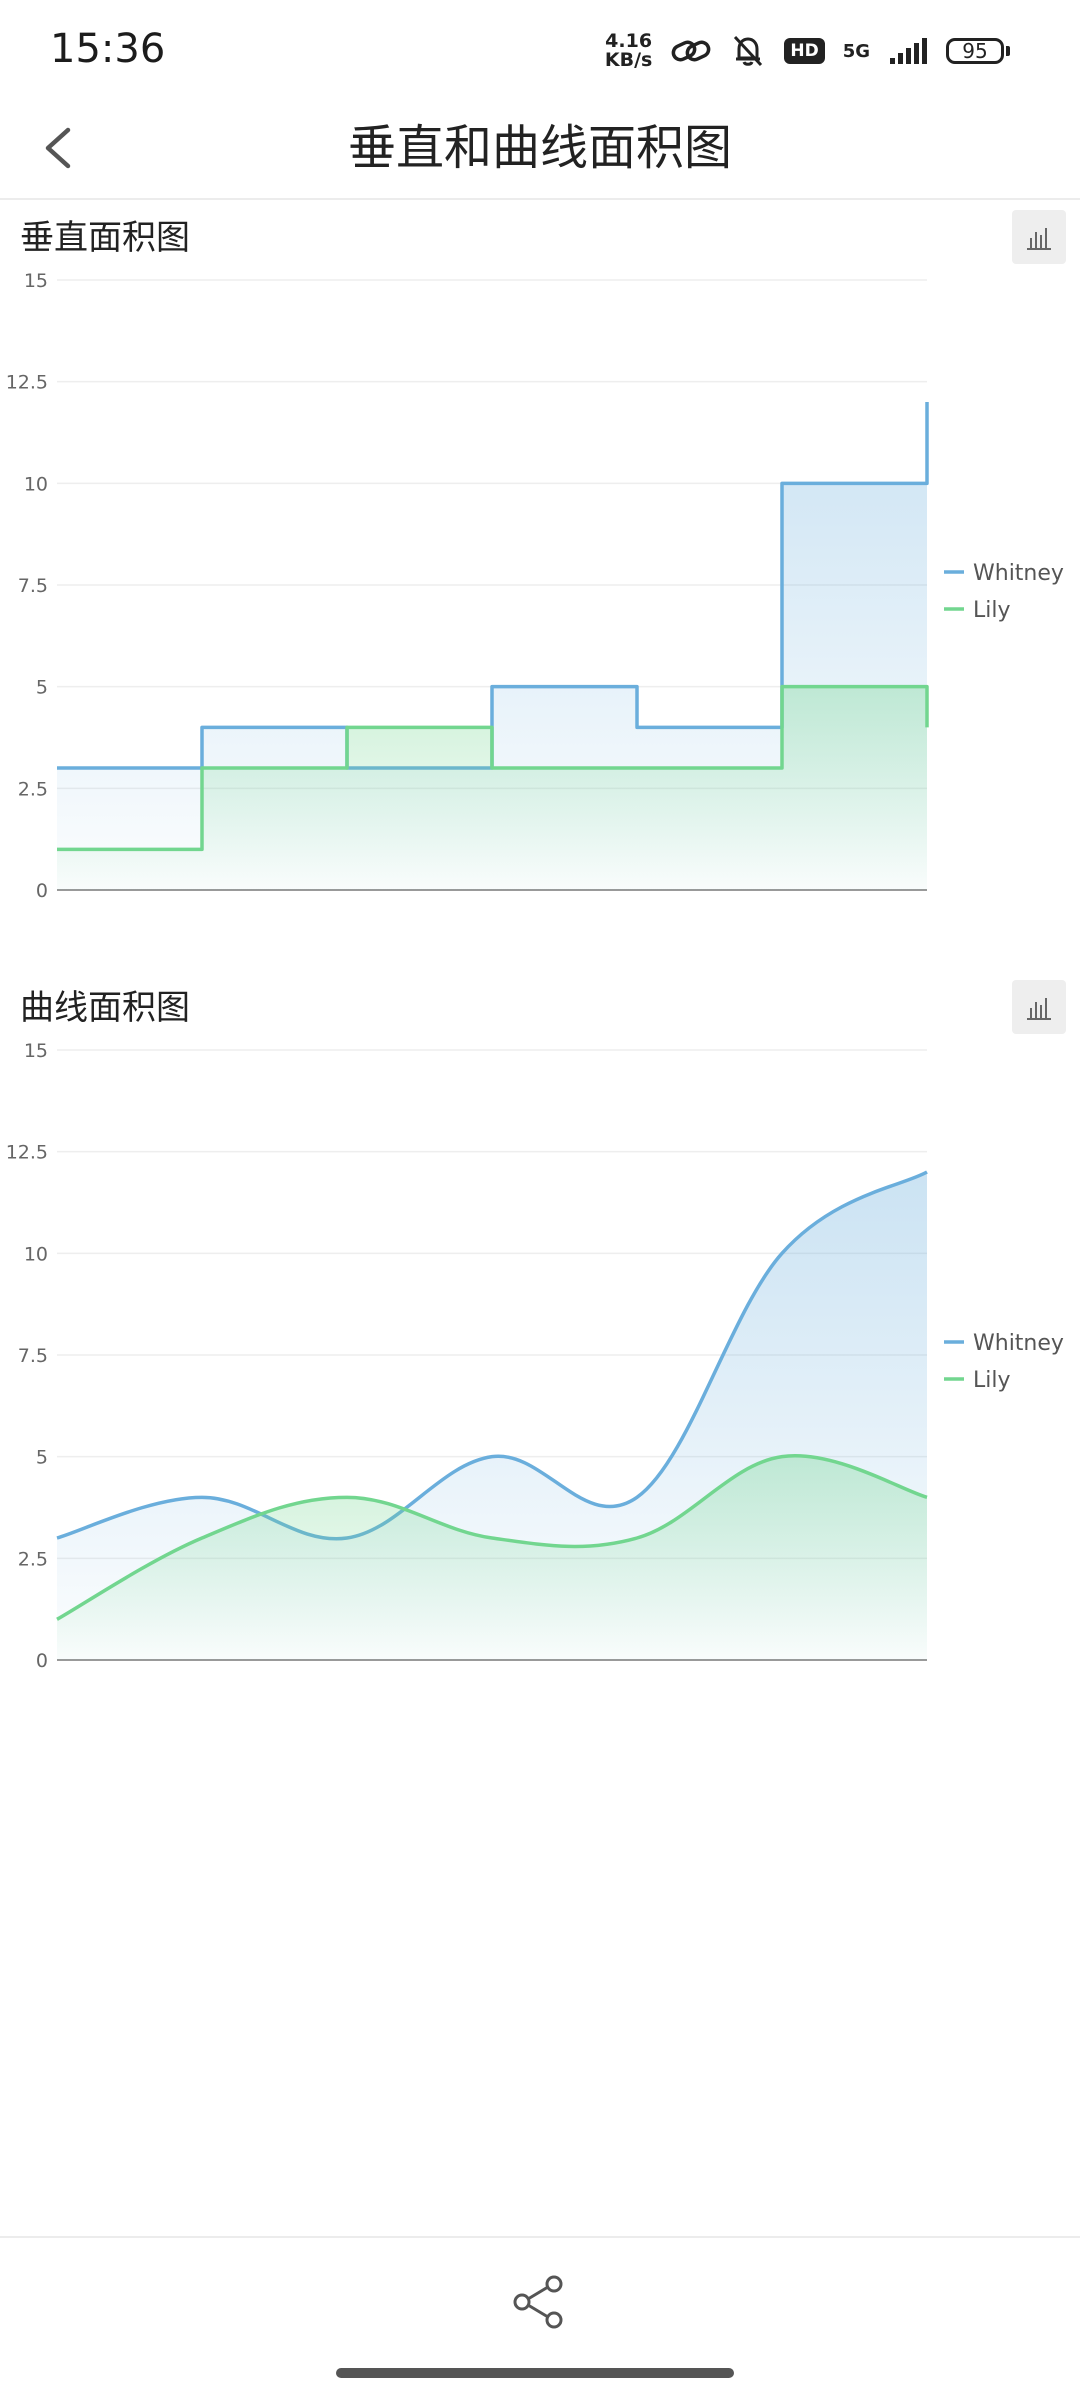 Image resolution: width=1080 pixels, height=2400 pixels. I want to click on network-type: 5G, so click(856, 51).